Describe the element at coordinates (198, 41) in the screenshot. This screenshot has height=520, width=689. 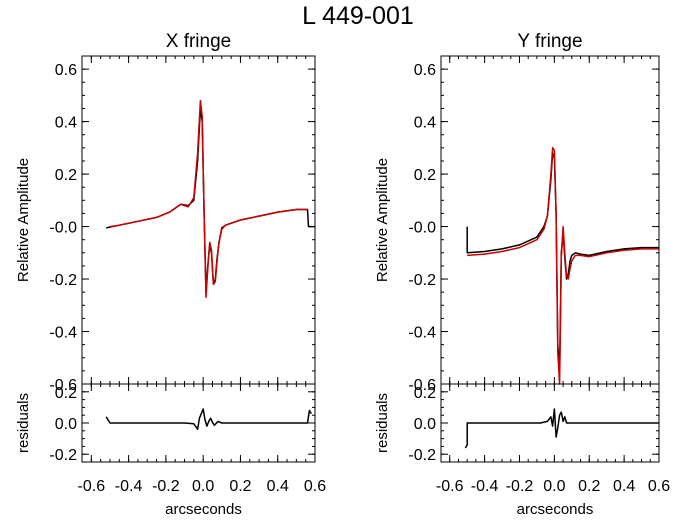
I see `panel-title: X fringe` at that location.